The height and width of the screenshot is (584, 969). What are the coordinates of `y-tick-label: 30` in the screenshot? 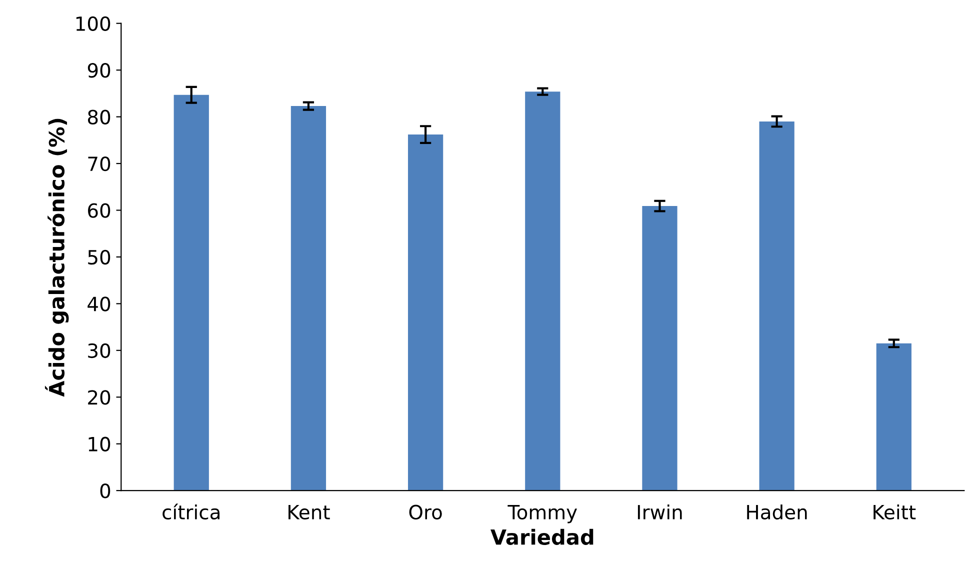 It's located at (99, 350).